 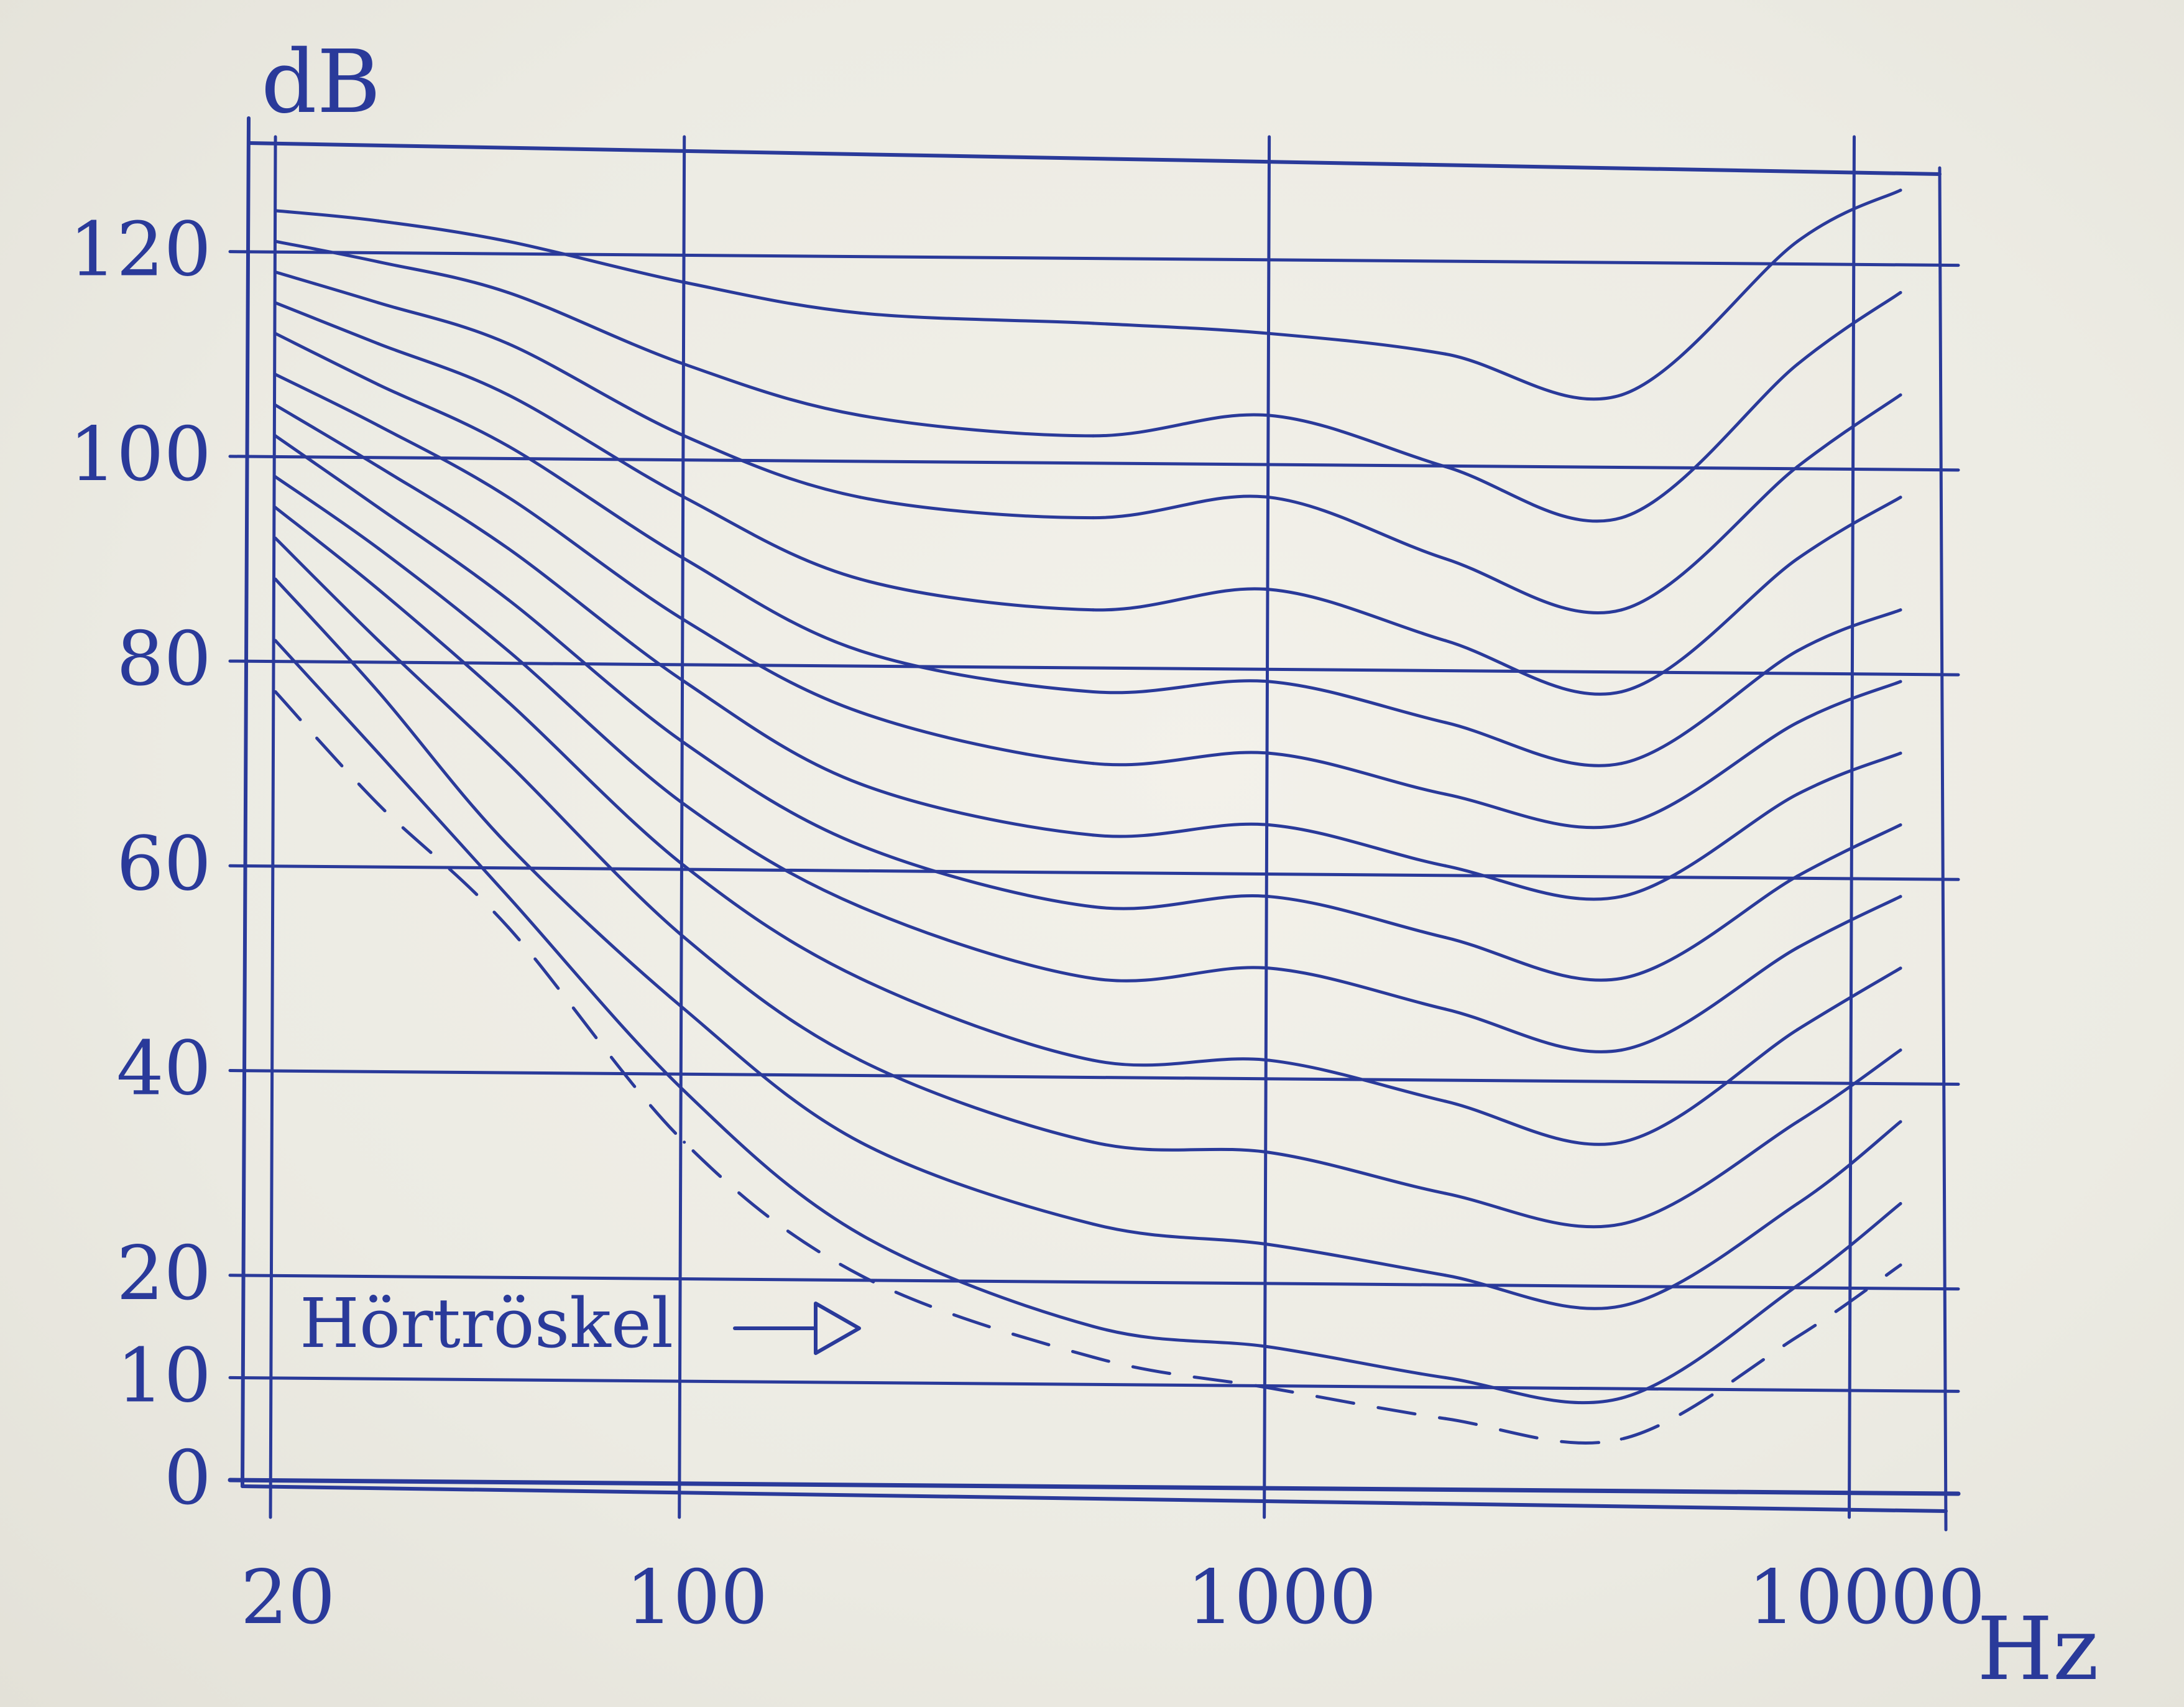 What do you see at coordinates (163, 1069) in the screenshot?
I see `y-tick-label-40: 40` at bounding box center [163, 1069].